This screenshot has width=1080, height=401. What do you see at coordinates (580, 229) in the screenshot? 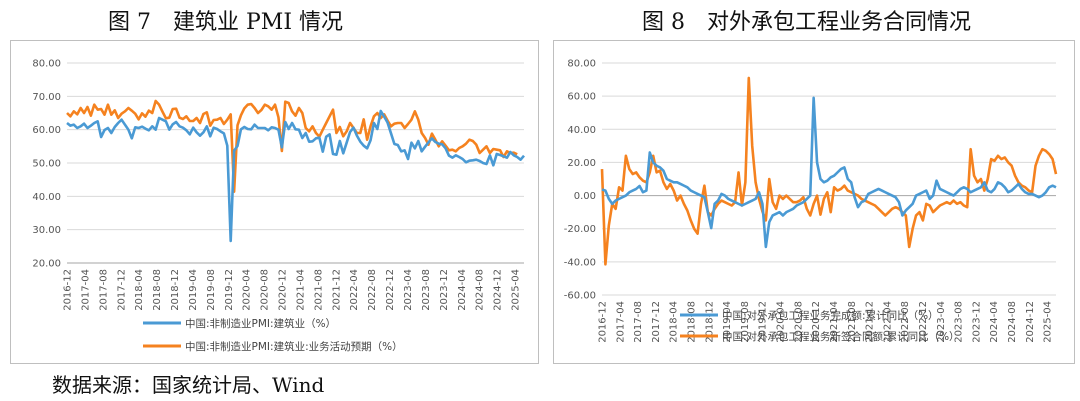
I see `y-tick-label: -20.00` at bounding box center [580, 229].